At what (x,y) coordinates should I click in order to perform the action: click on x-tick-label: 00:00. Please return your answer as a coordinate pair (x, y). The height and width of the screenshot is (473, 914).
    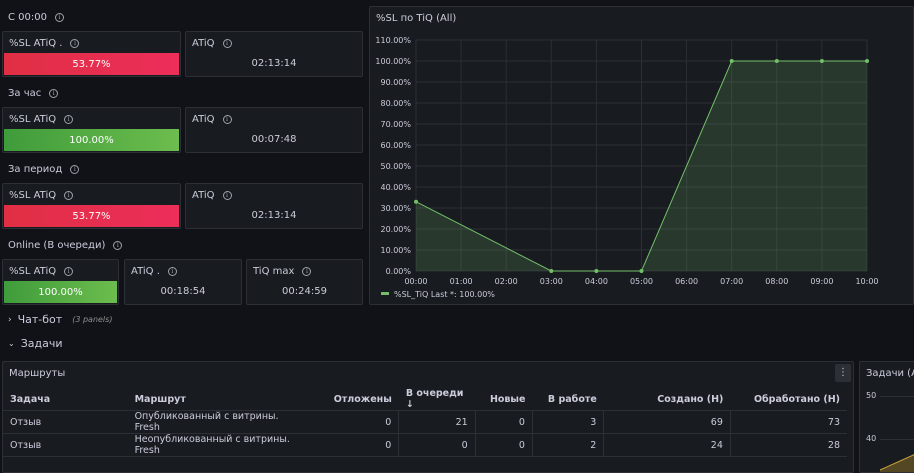
    Looking at the image, I should click on (415, 281).